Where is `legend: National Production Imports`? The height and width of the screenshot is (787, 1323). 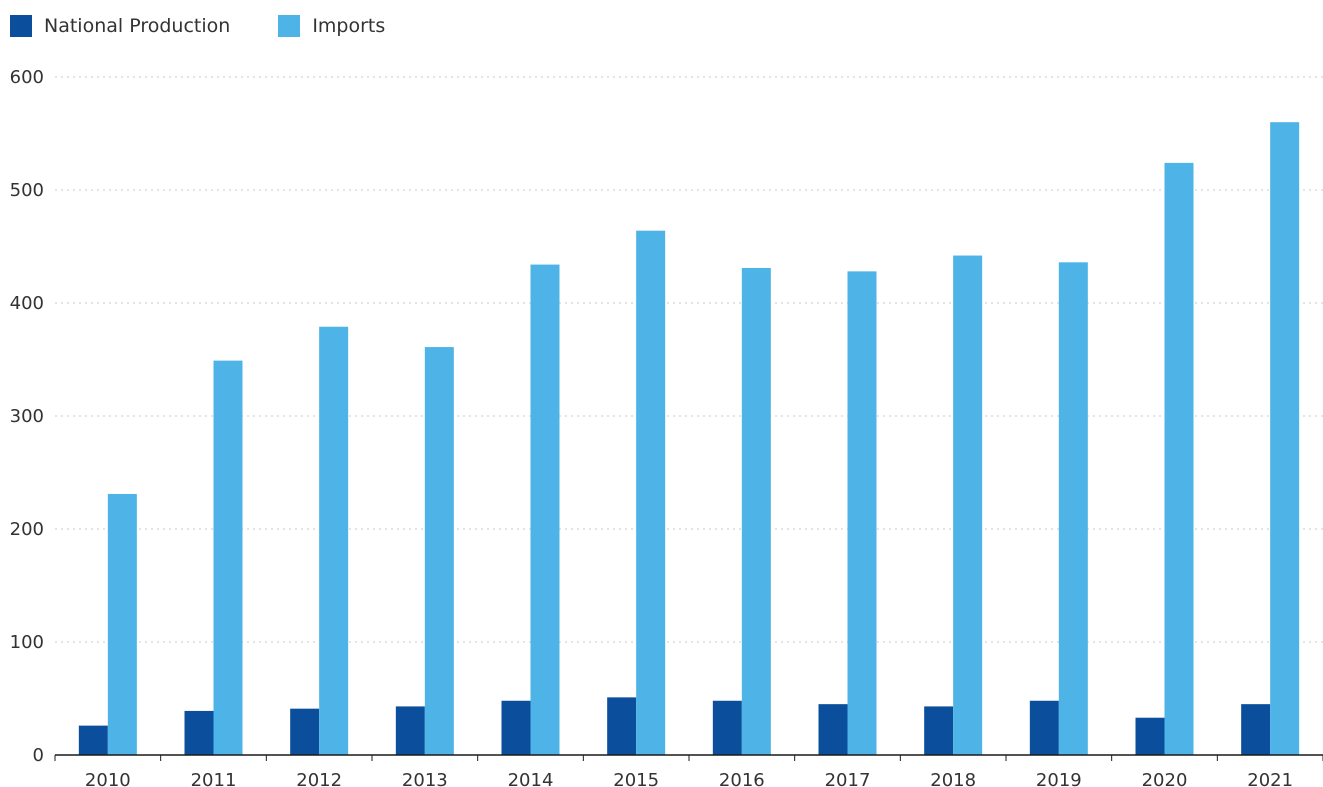 legend: National Production Imports is located at coordinates (197, 26).